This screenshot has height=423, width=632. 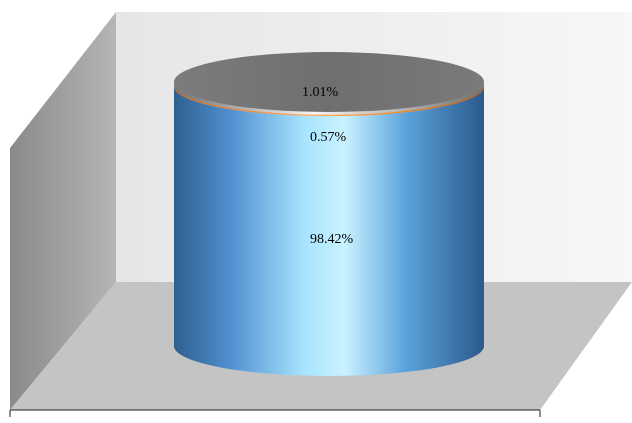 I want to click on label-blue: 98.42%, so click(x=332, y=239).